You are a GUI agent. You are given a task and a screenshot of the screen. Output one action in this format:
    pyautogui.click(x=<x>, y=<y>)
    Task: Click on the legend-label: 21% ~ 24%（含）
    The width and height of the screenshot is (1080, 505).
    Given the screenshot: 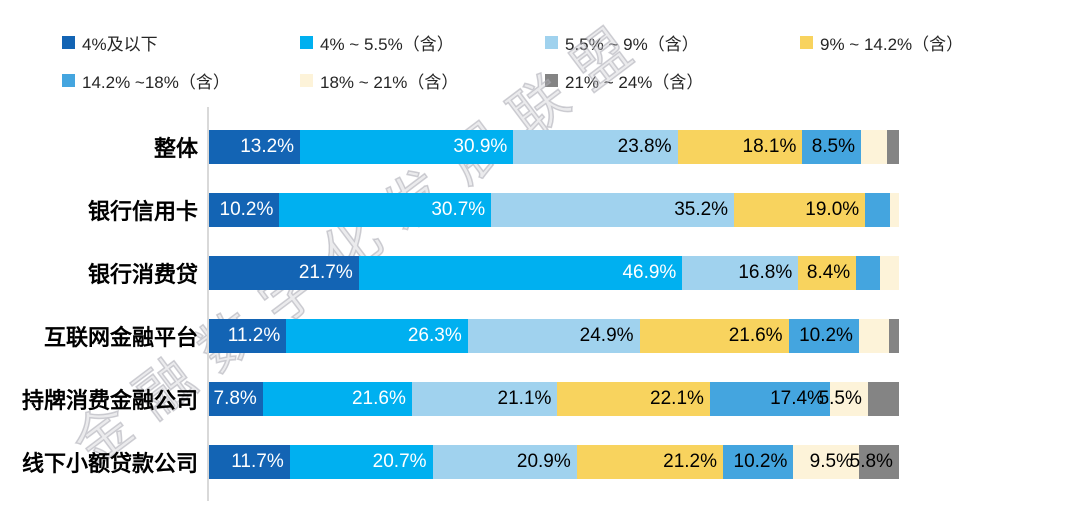 What is the action you would take?
    pyautogui.click(x=634, y=82)
    